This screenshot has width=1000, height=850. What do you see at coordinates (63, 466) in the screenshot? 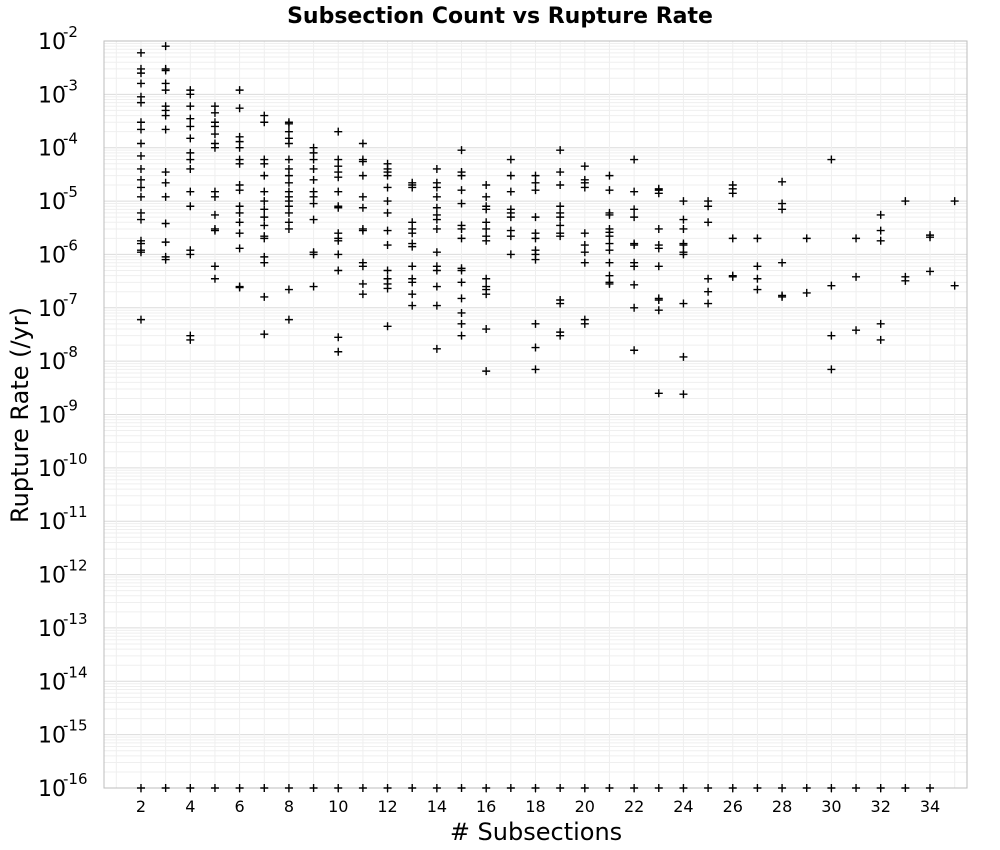
I see `y-tick-label: 10-10` at bounding box center [63, 466].